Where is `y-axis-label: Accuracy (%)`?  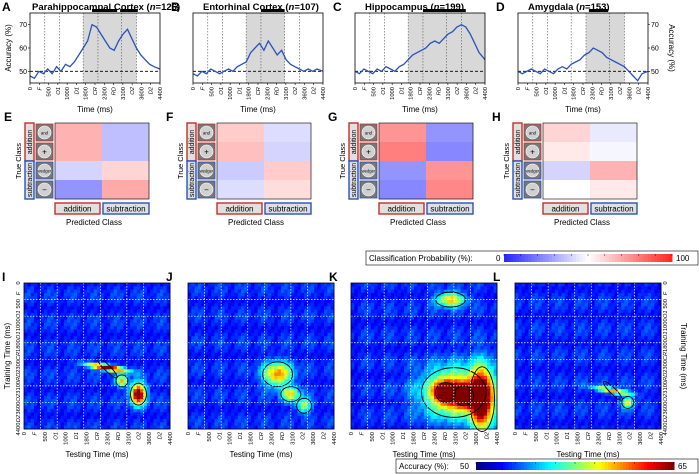
y-axis-label: Accuracy (%) is located at coordinates (8, 48).